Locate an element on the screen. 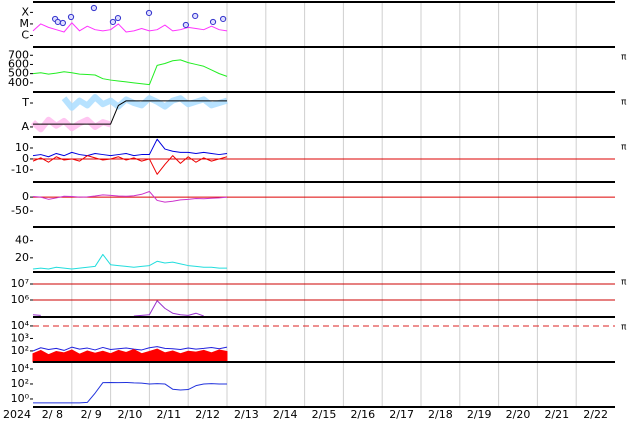 This screenshot has width=634, height=424. x-tick-label: 2/12 is located at coordinates (207, 414).